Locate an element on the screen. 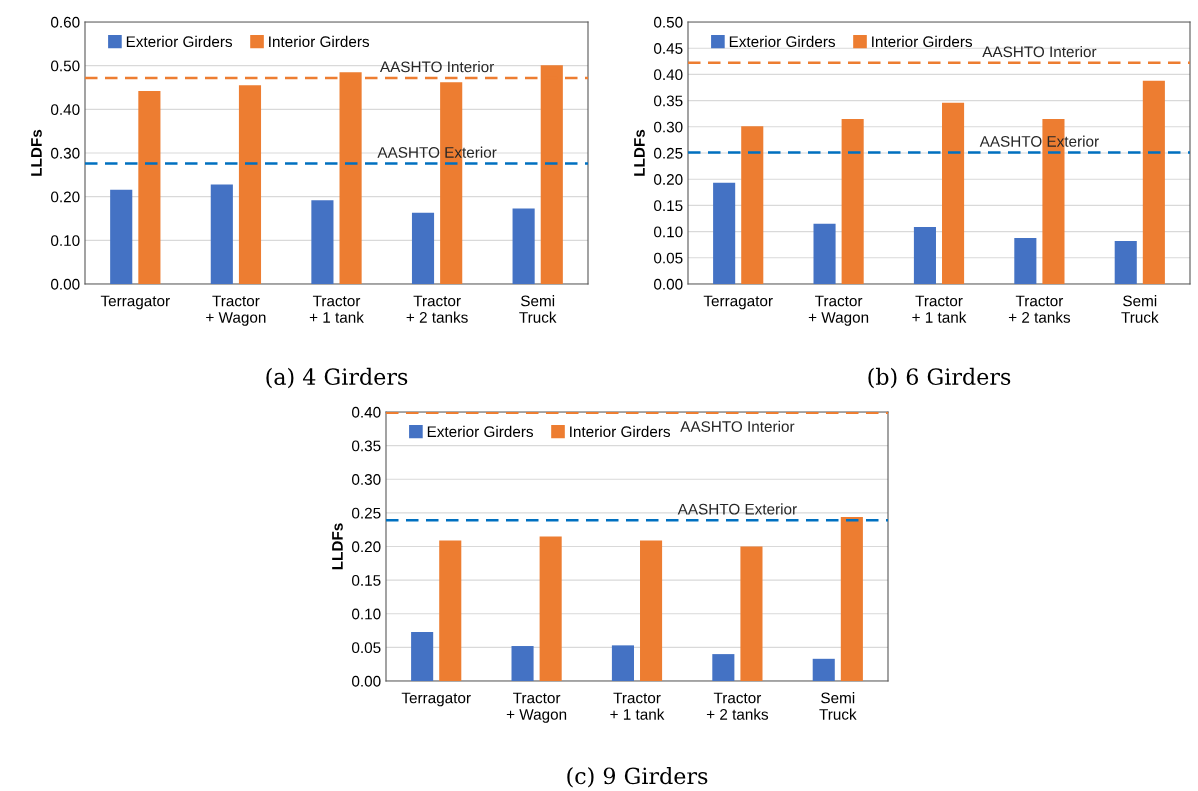 The image size is (1198, 791). text: (c) 9 Girders is located at coordinates (637, 777).